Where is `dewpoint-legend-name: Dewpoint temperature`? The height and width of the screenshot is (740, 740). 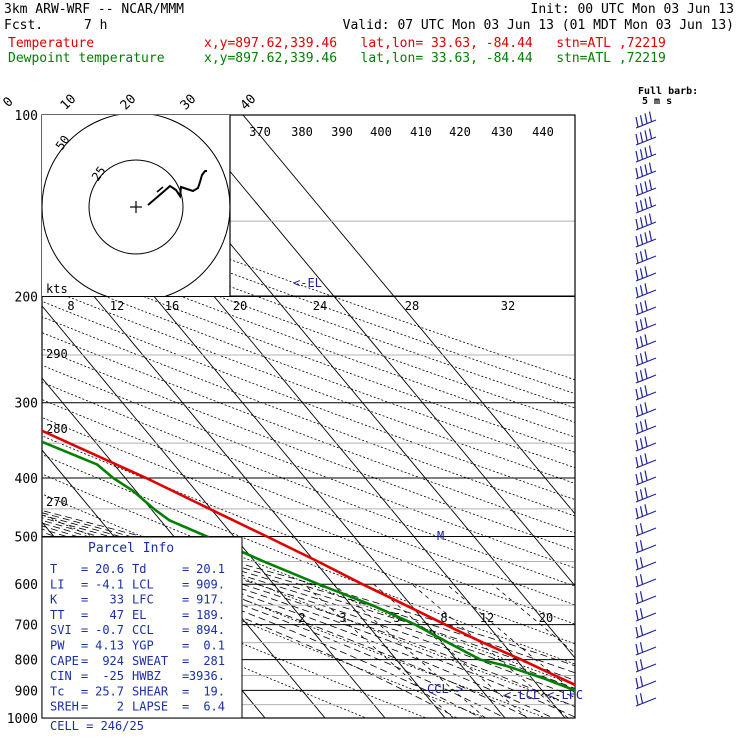
dewpoint-legend-name: Dewpoint temperature is located at coordinates (86, 58).